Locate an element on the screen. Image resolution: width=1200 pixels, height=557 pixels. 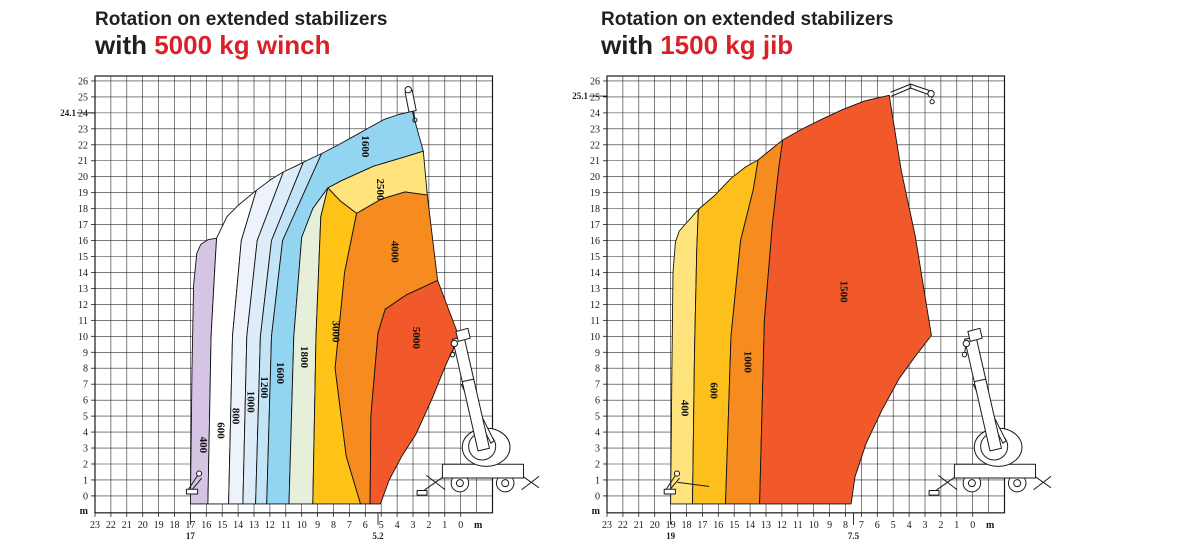
title-highlight: 5000 kg winch is located at coordinates (242, 44).